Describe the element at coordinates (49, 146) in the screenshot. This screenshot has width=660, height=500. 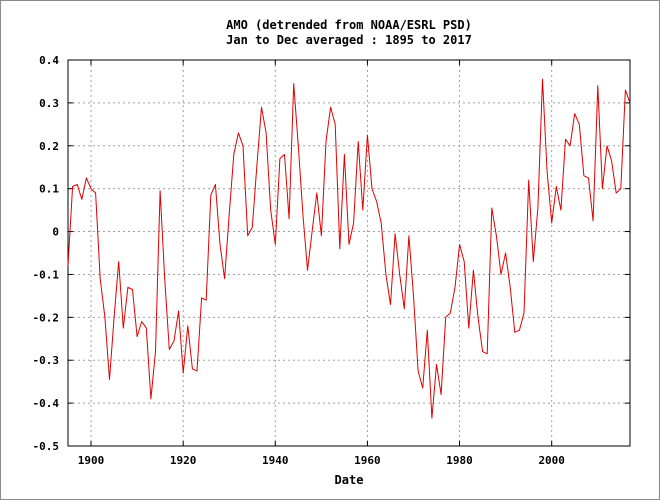
I see `y-tick-label: 0.2` at that location.